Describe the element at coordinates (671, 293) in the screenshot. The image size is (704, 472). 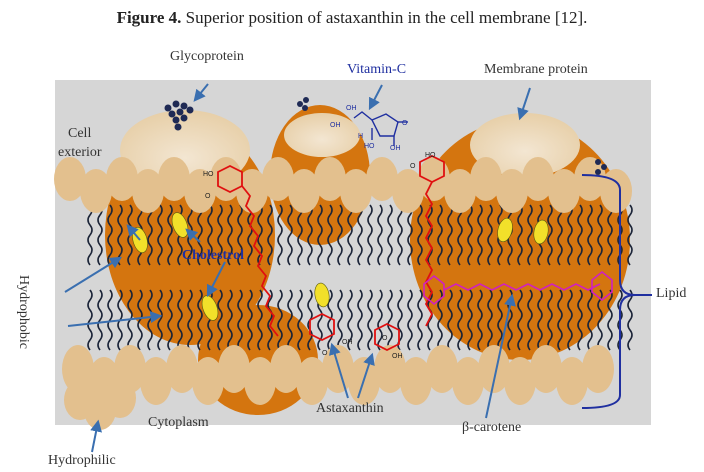
I see `label-lipid: Lipid` at that location.